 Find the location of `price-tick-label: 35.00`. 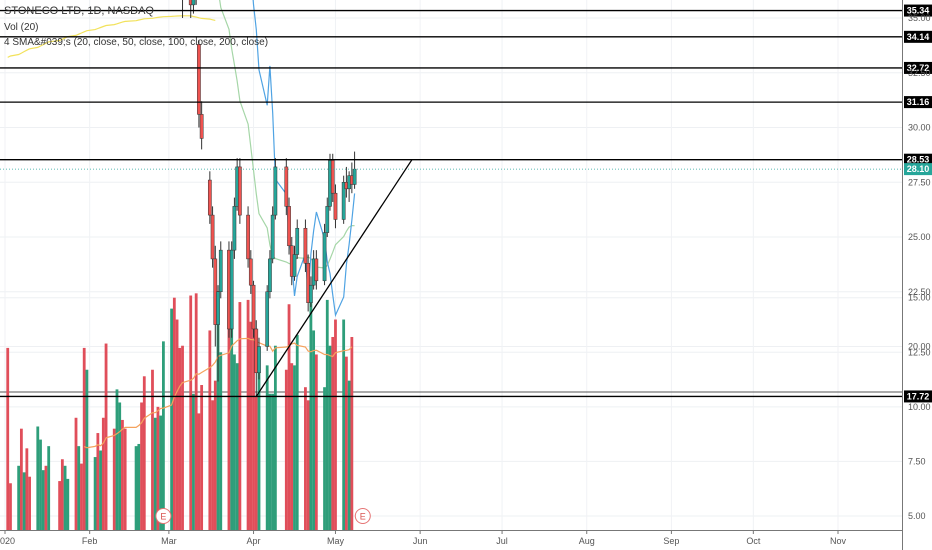

price-tick-label: 35.00 is located at coordinates (919, 18).